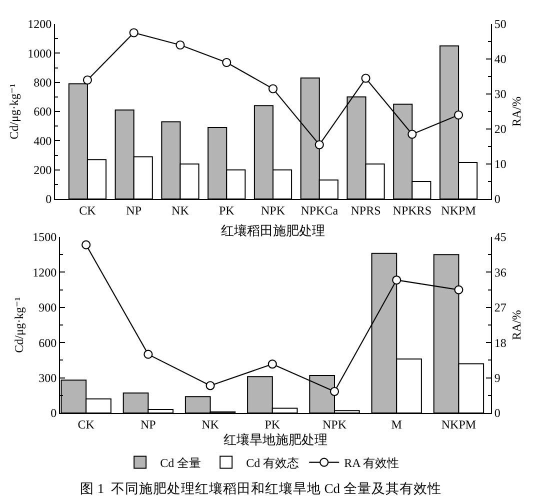 This screenshot has width=536, height=502. Describe the element at coordinates (181, 463) in the screenshot. I see `legend-label: Cd 全量` at that location.